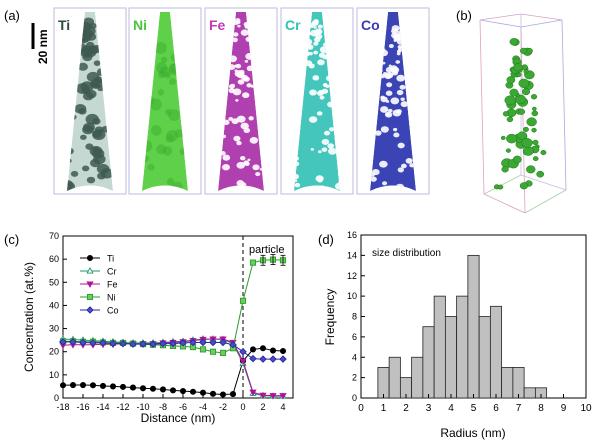 This screenshot has height=441, width=600. I want to click on map-label-ti: Ti, so click(64, 25).